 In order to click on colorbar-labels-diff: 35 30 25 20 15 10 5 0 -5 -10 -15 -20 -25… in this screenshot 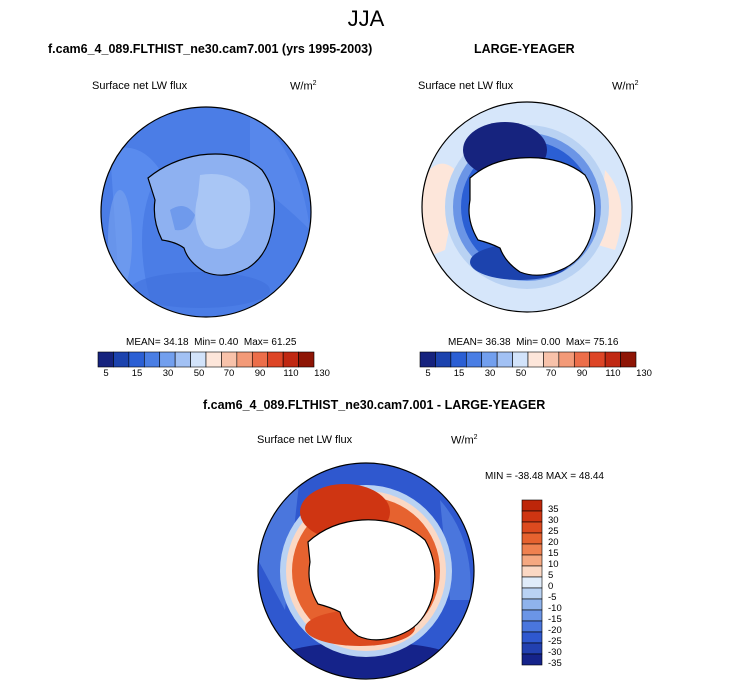, I will do `click(568, 585)`.